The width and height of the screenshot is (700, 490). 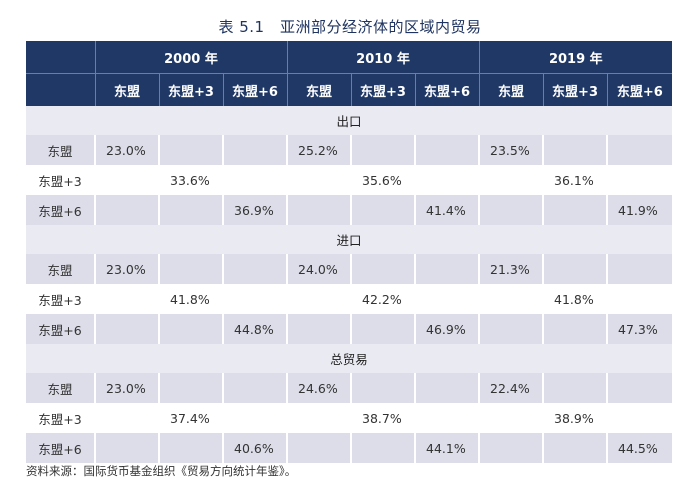 I want to click on year-header-row: 2000 年 2010 年 2019 年, so click(x=349, y=57).